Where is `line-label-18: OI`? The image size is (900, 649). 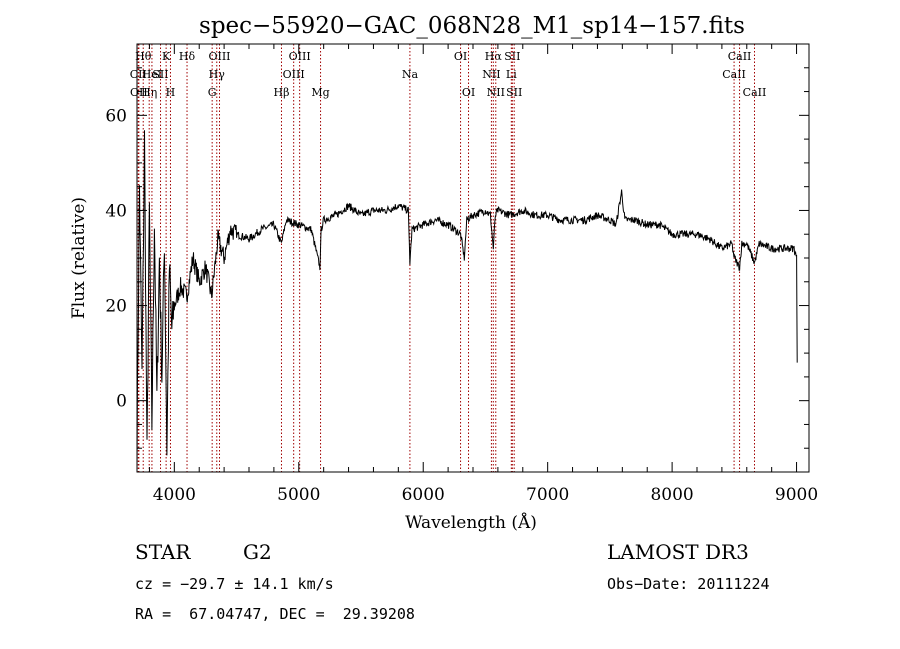 line-label-18: OI is located at coordinates (468, 92).